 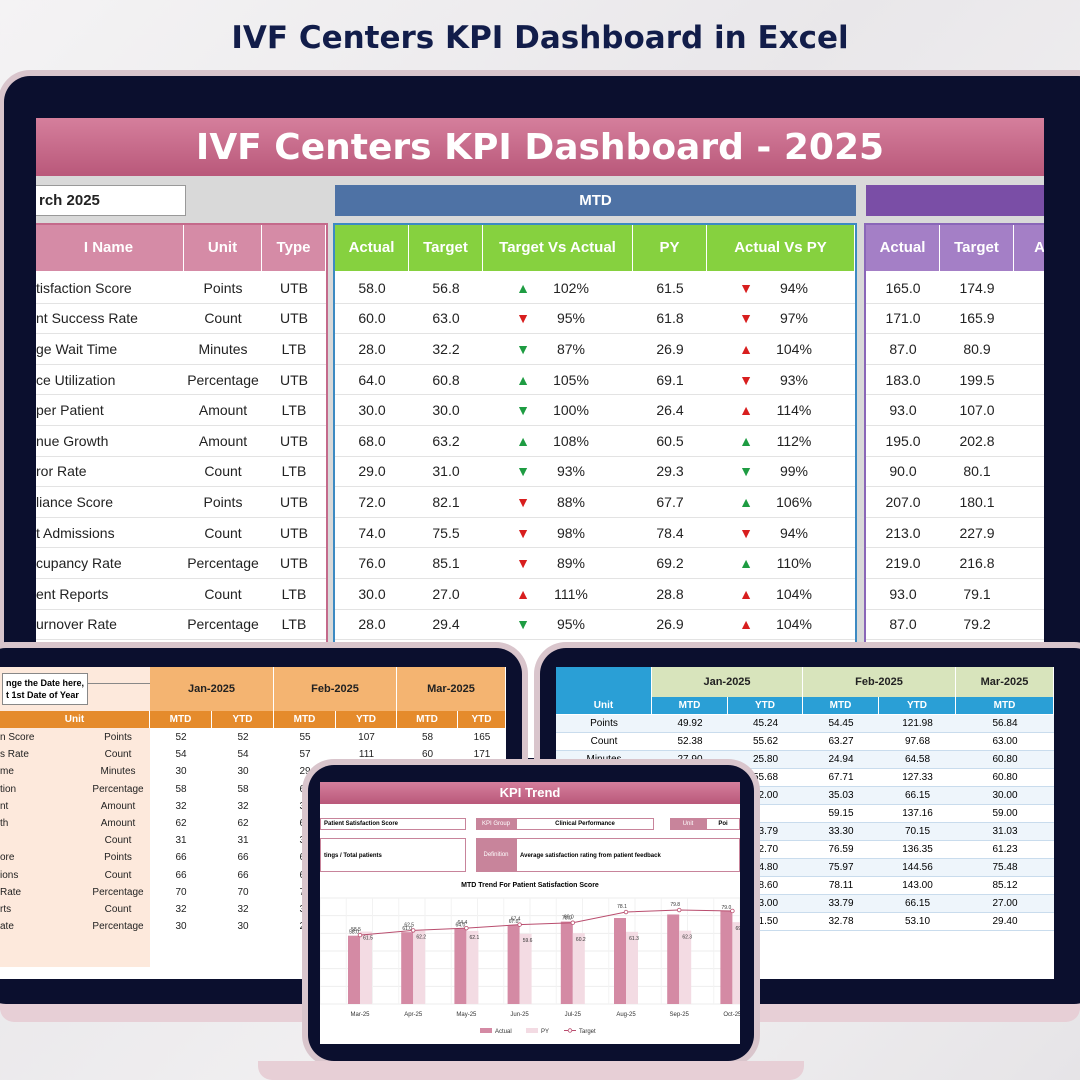 I want to click on table-row: nt Success Rate Count UTB, so click(x=181, y=319).